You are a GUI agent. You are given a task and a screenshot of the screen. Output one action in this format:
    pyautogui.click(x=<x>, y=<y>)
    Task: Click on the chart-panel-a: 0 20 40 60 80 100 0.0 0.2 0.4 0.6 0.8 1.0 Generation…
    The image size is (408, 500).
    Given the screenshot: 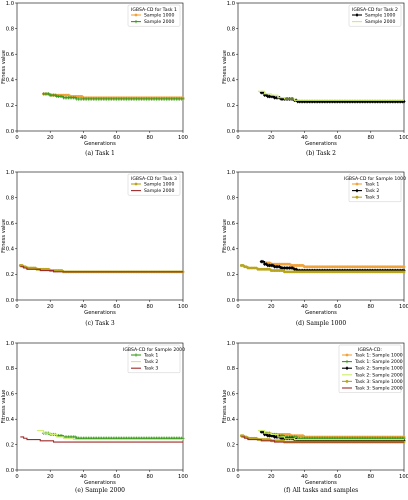 What is the action you would take?
    pyautogui.click(x=94, y=79)
    